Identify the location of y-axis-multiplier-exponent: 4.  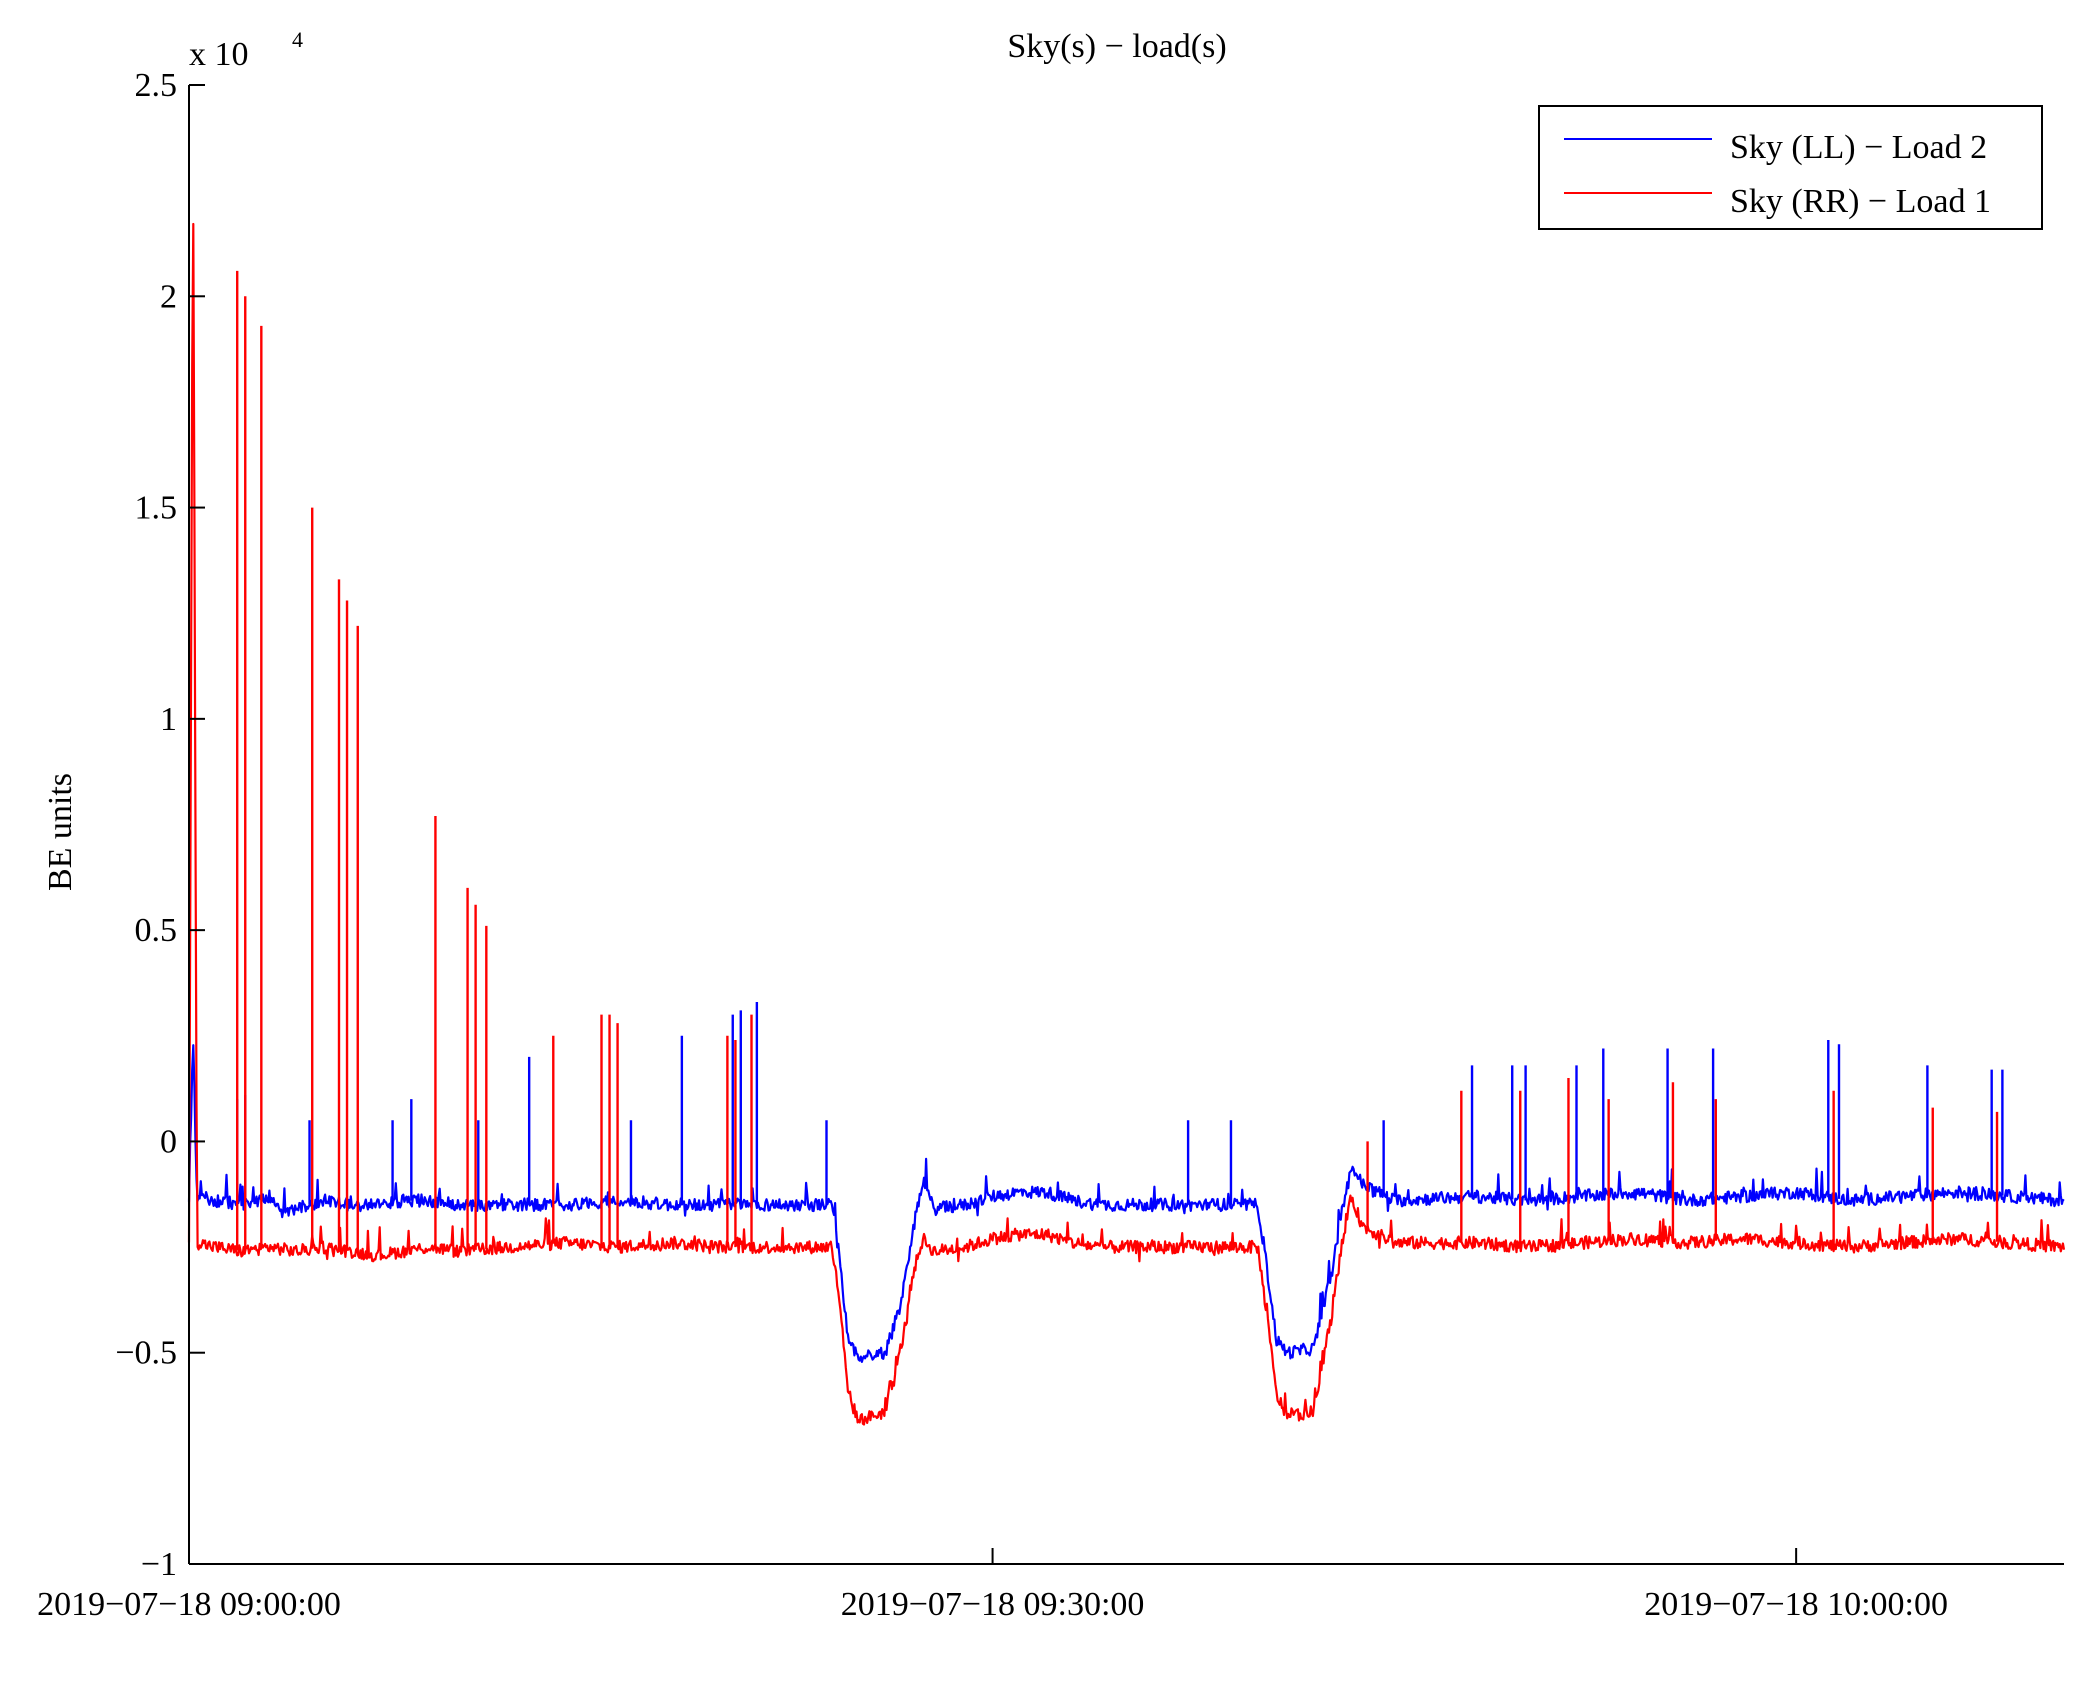
(297, 39).